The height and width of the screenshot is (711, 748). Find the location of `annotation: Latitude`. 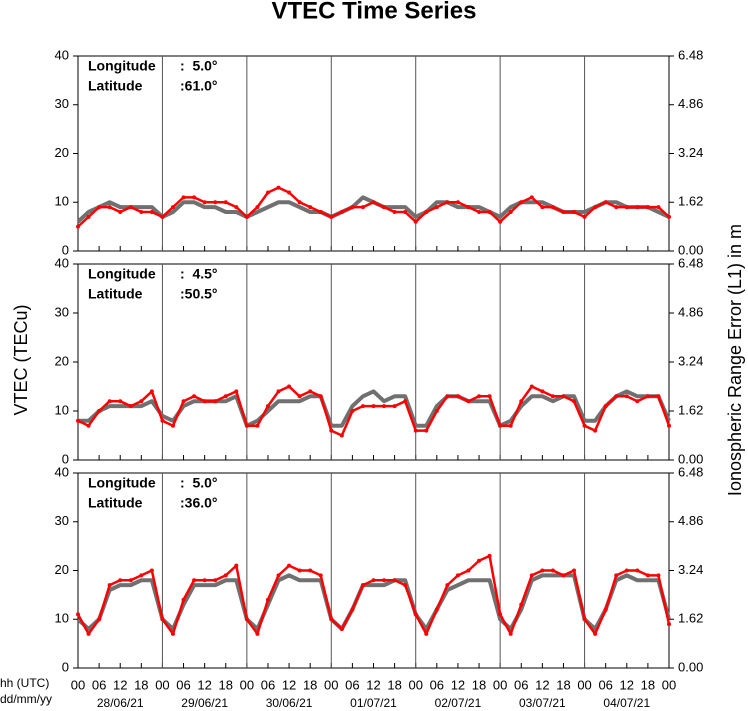

annotation: Latitude is located at coordinates (115, 86).